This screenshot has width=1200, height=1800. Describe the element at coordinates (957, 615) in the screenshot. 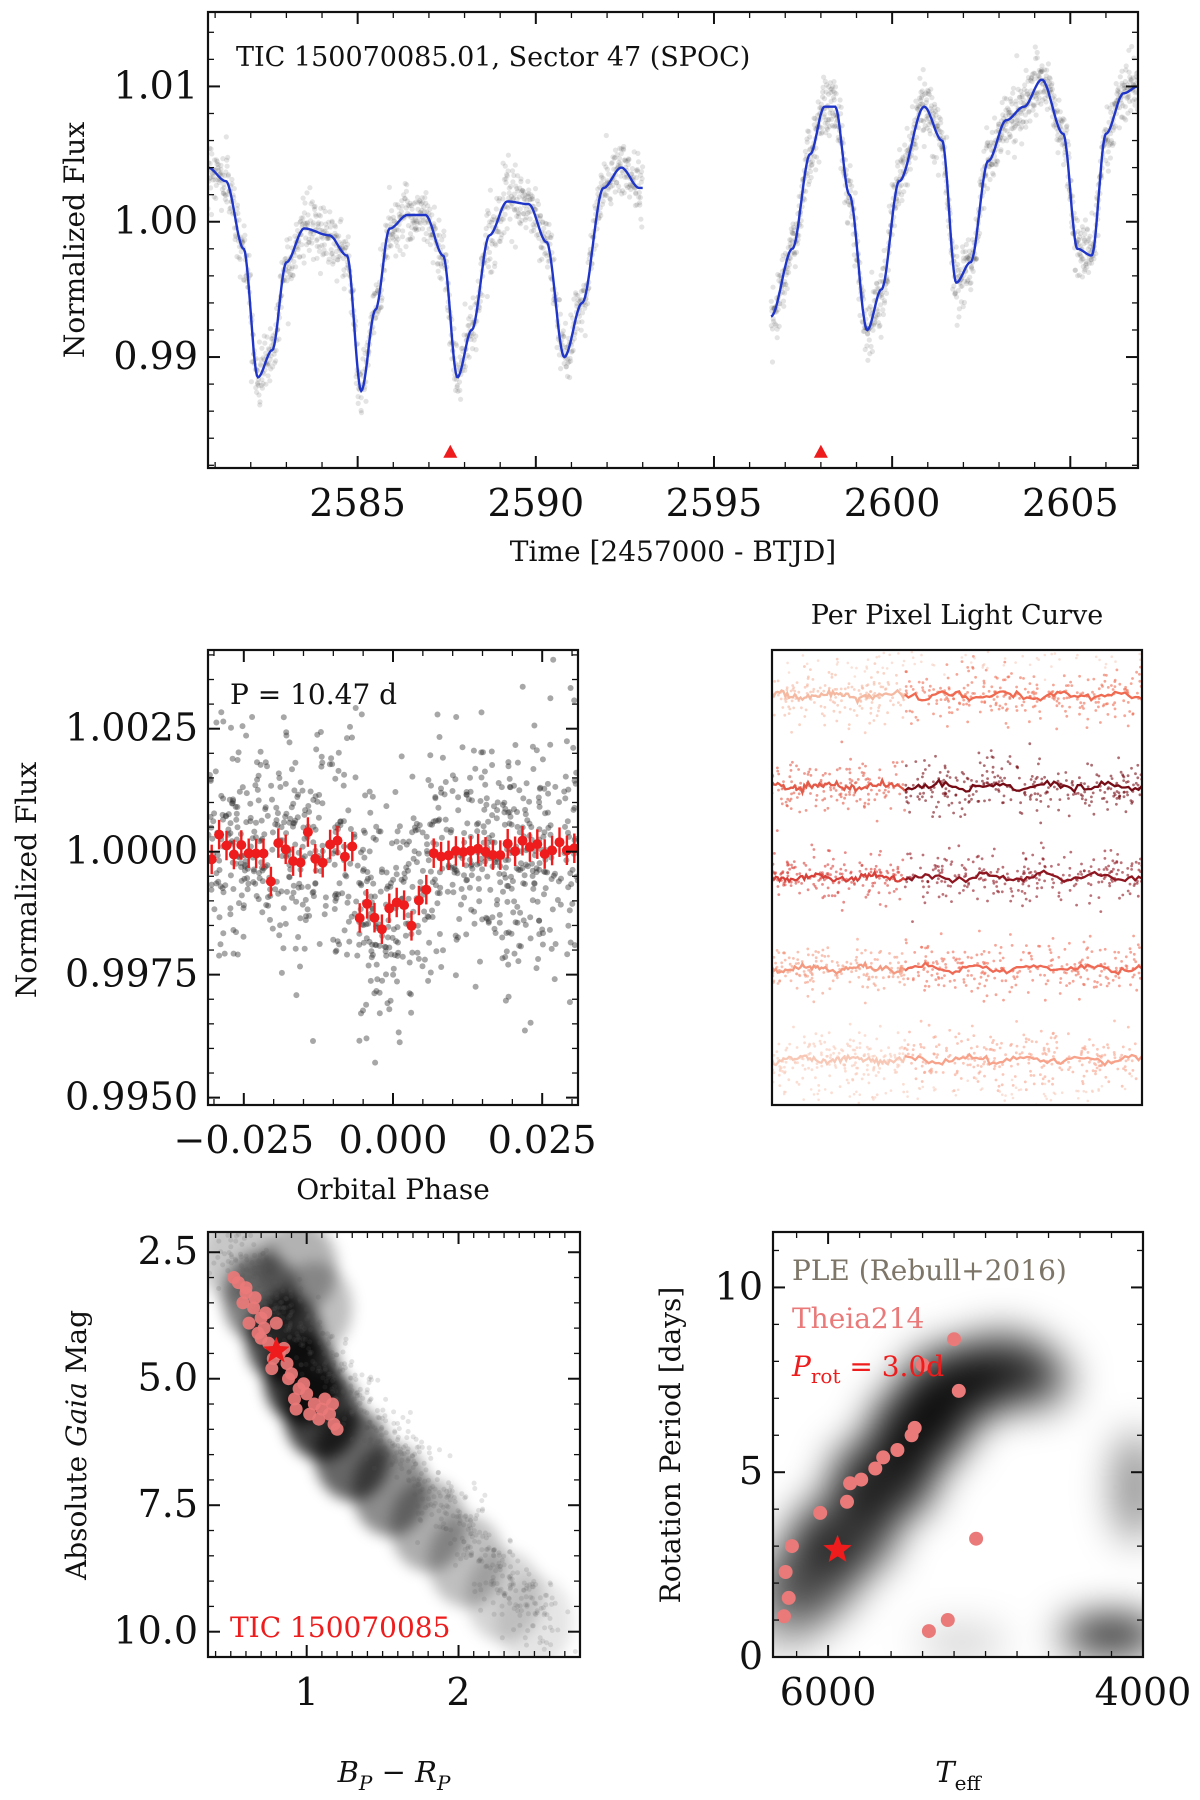

I see `pixel-title: Per Pixel Light Curve` at that location.